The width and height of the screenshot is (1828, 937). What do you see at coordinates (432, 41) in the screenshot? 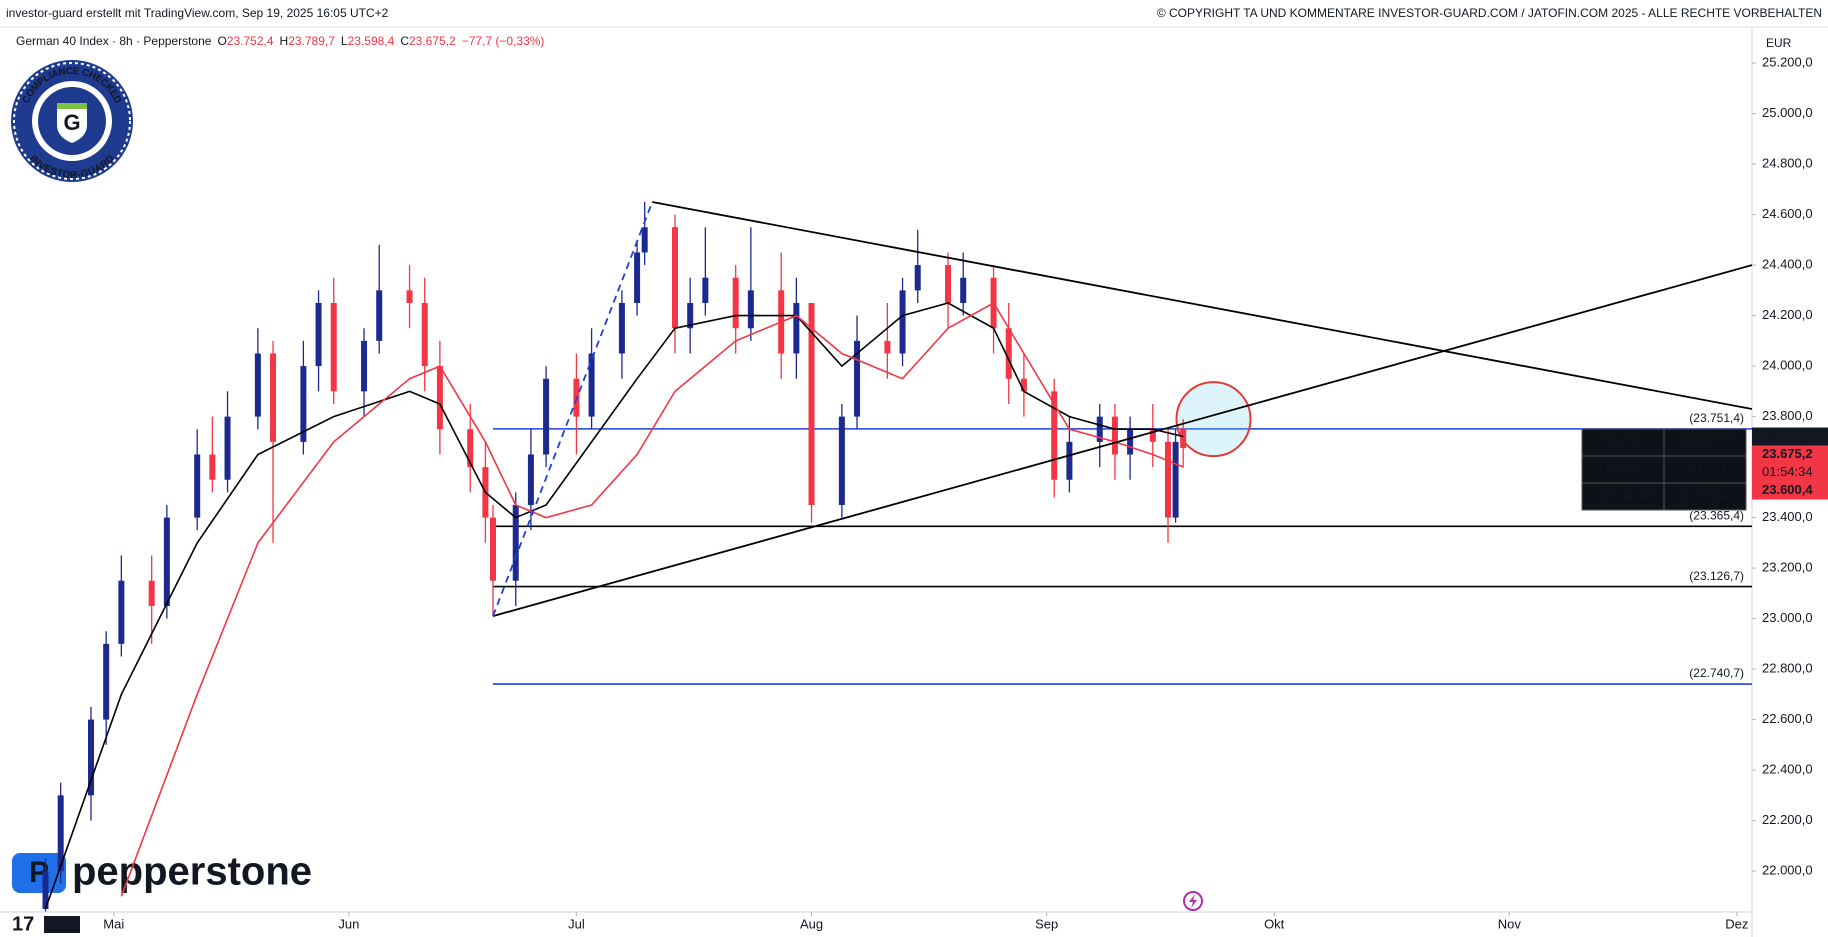
I see `ohlc-value: 23.675,2` at bounding box center [432, 41].